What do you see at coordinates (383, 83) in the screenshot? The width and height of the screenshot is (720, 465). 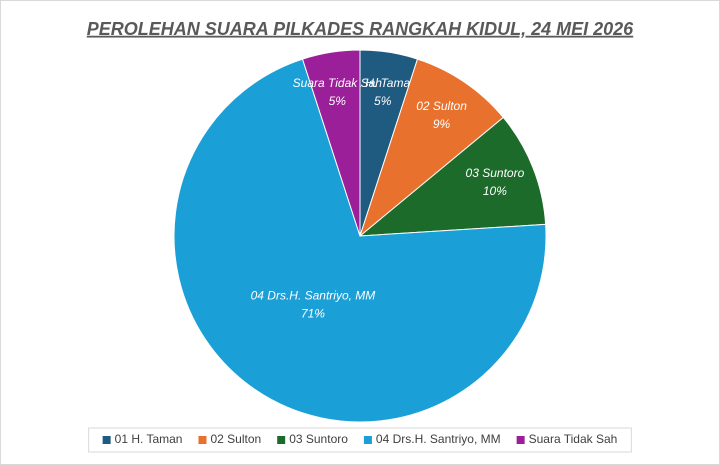 I see `data-label-name: 01 H. Taman` at bounding box center [383, 83].